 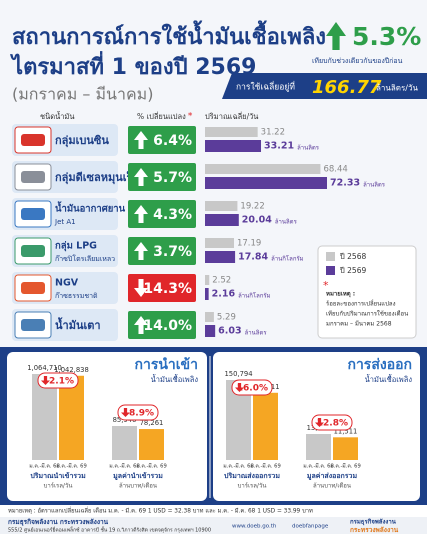 I want to click on column-header: ปริมาณเฉลี่ย/วัน, so click(x=231, y=116).